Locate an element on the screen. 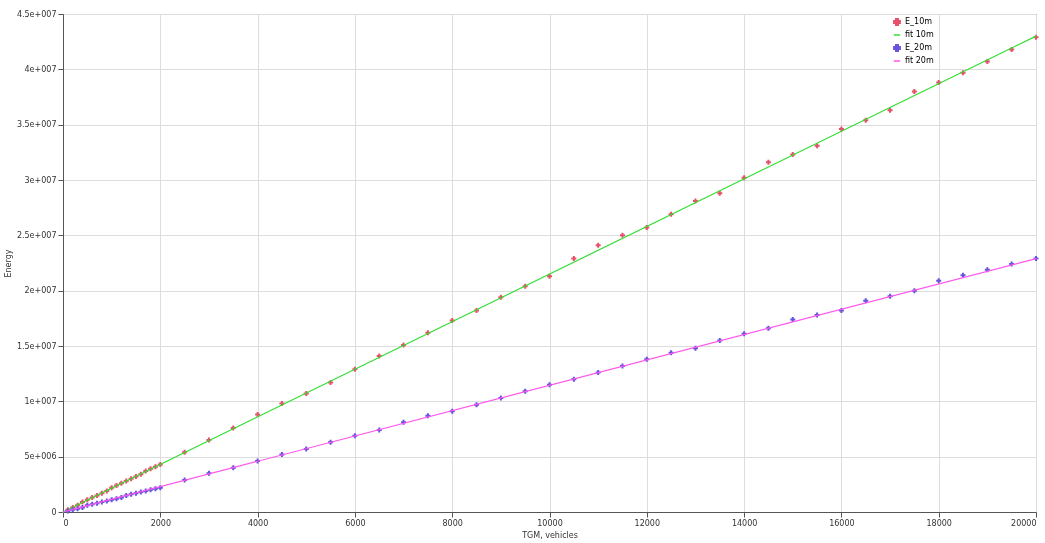 The width and height of the screenshot is (1045, 543). y-tick-label: 3e+007 is located at coordinates (40, 180).